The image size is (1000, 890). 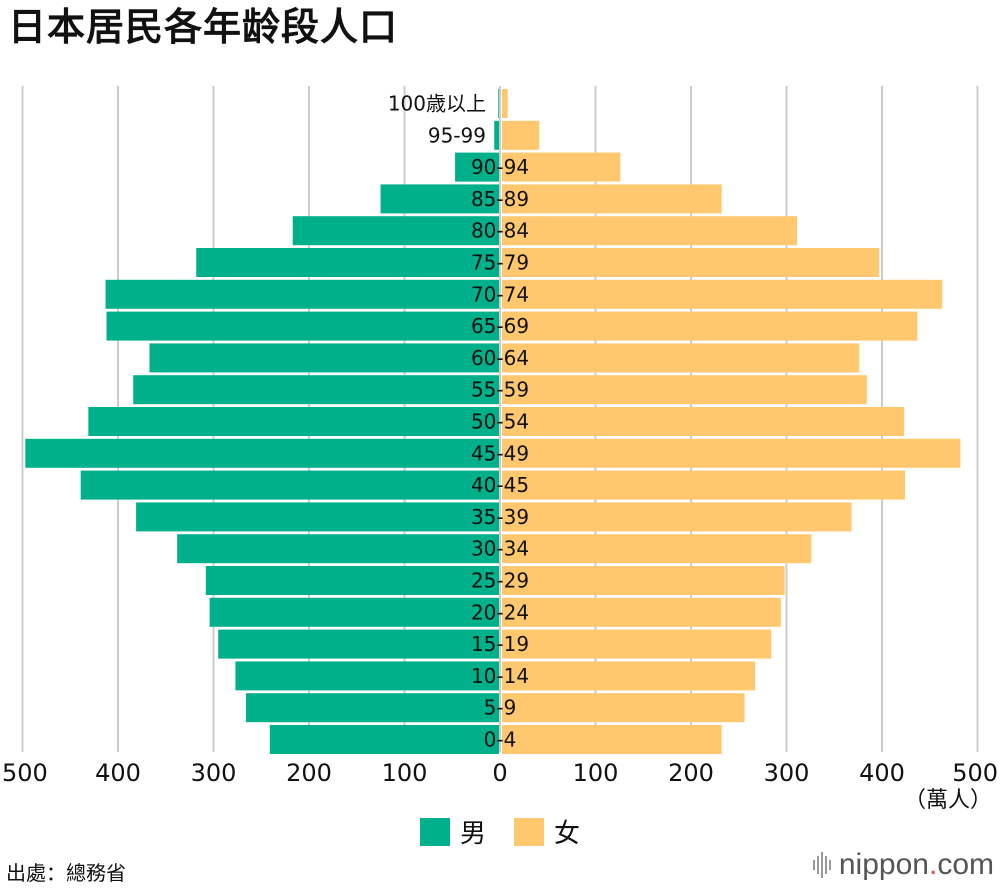 What do you see at coordinates (500, 453) in the screenshot?
I see `age-group-label: 45-49` at bounding box center [500, 453].